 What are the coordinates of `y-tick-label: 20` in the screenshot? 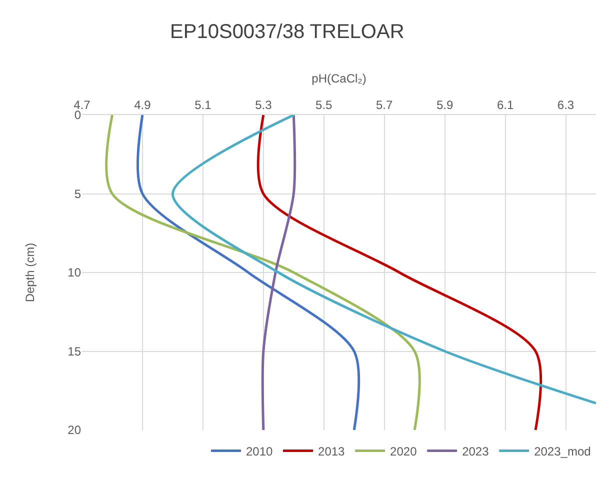 It's located at (75, 430).